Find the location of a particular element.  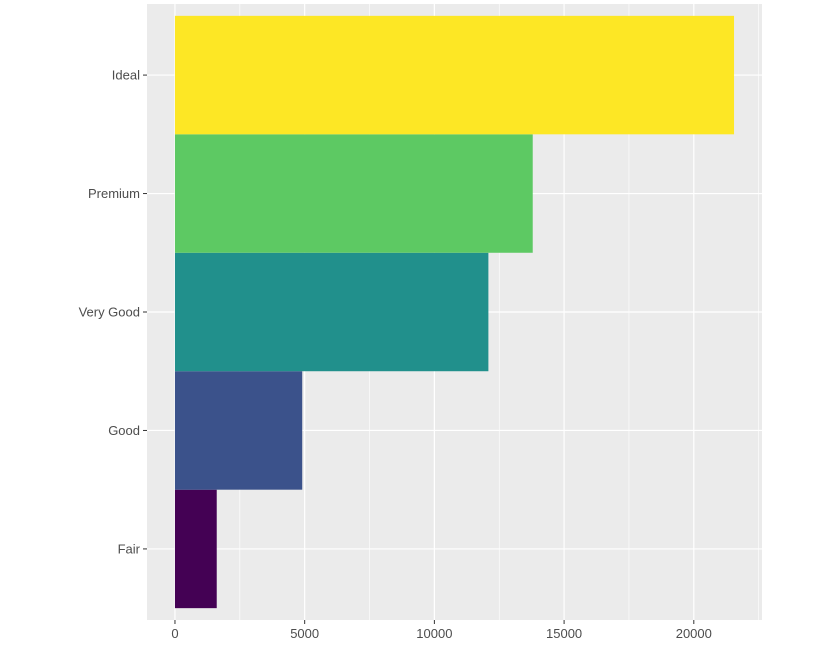

bar-premium is located at coordinates (353, 193).